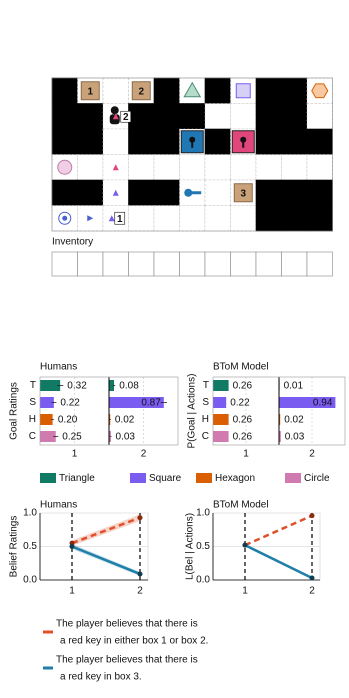 The image size is (349, 698). Describe the element at coordinates (205, 402) in the screenshot. I see `y-tick-label: S` at that location.